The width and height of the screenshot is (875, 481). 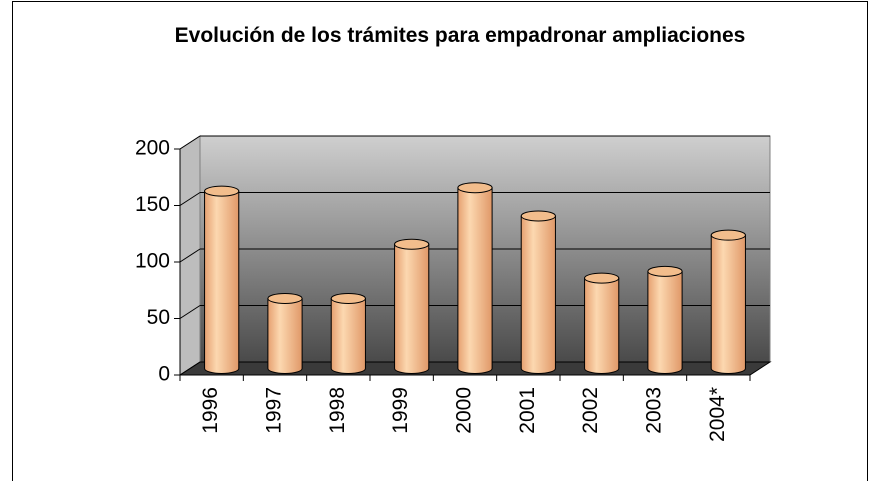 What do you see at coordinates (152, 261) in the screenshot?
I see `y-tick-label: 100` at bounding box center [152, 261].